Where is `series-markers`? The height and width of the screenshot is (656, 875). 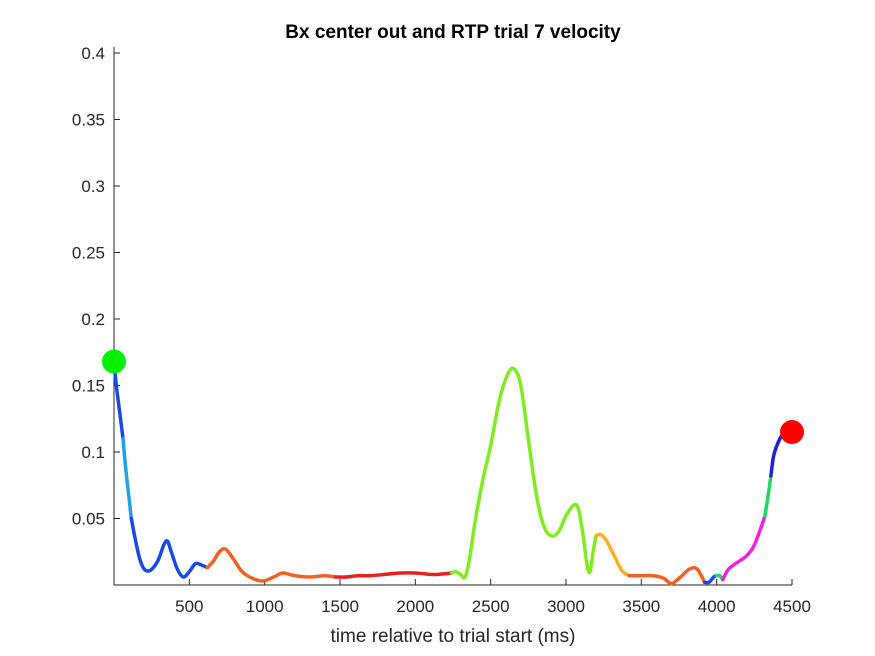 series-markers is located at coordinates (453, 397).